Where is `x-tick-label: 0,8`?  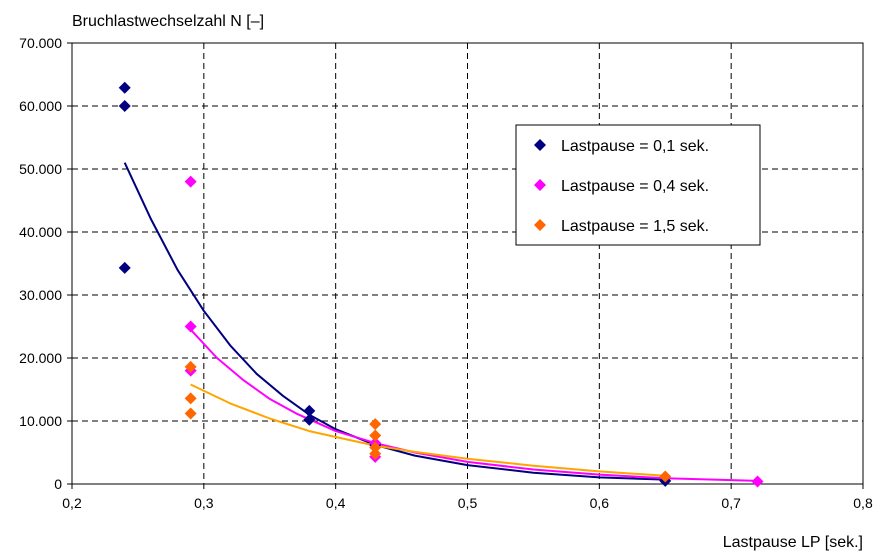 x-tick-label: 0,8 is located at coordinates (863, 503).